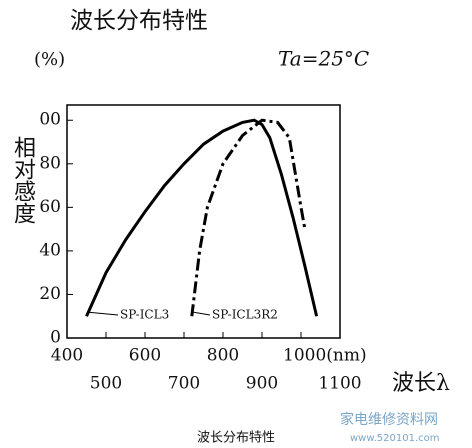 The height and width of the screenshot is (448, 472). I want to click on series-label: SP-ICL3, so click(144, 315).